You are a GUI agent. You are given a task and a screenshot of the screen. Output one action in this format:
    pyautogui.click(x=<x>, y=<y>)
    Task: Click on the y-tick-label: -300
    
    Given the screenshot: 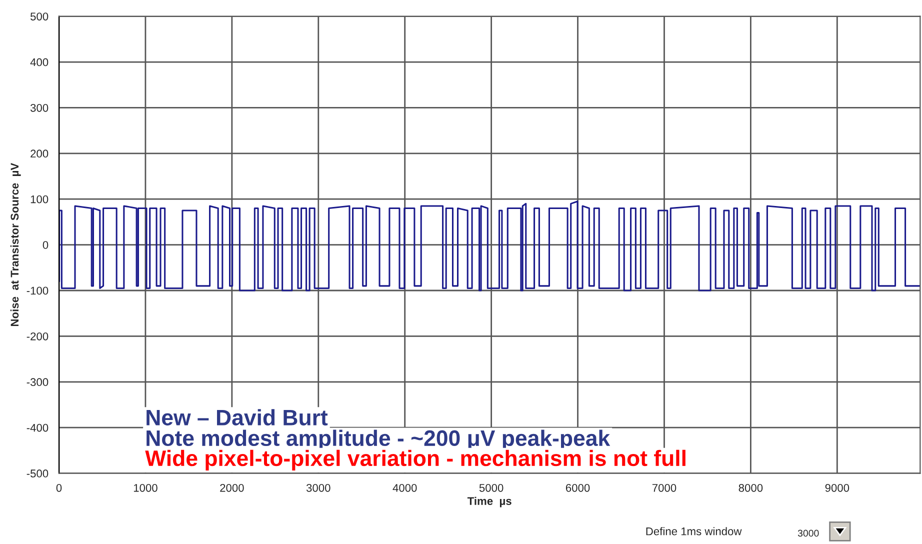 What is the action you would take?
    pyautogui.click(x=37, y=382)
    